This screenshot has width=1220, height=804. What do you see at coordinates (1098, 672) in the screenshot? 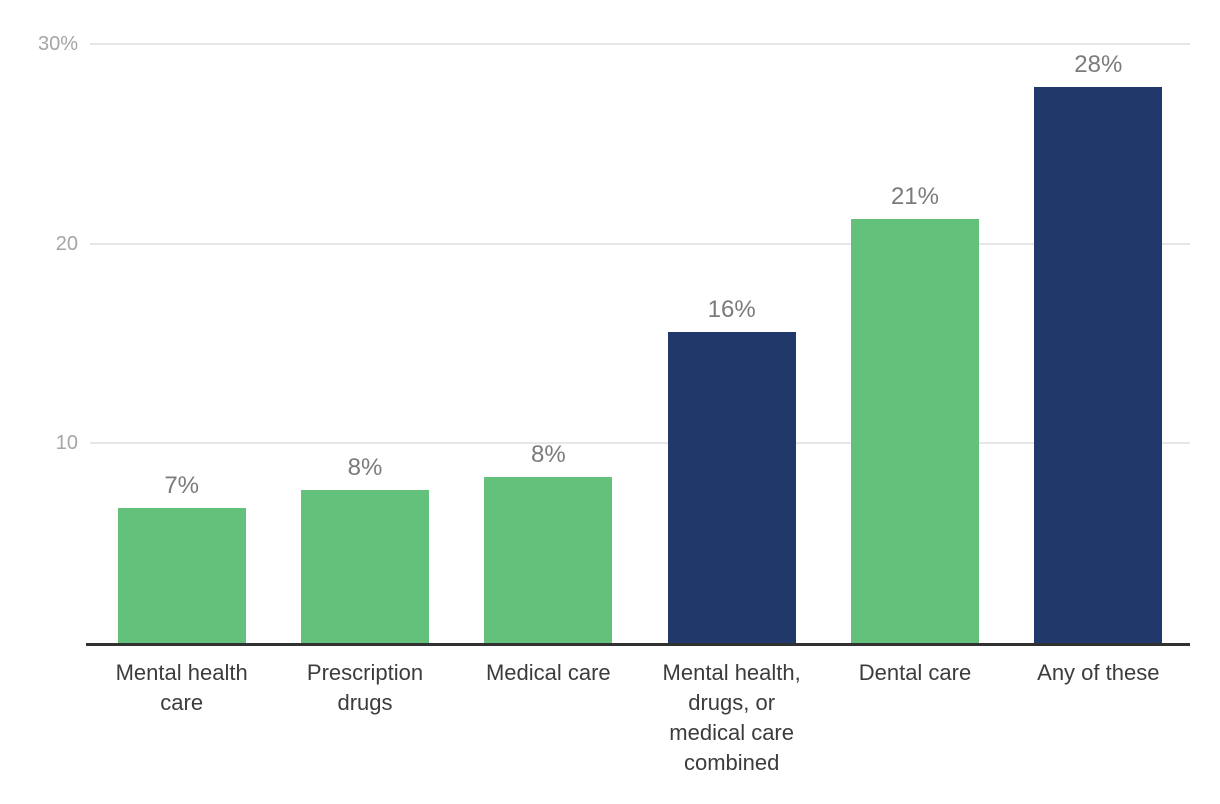
I see `x-axis-label-any-of-these: Any of these` at bounding box center [1098, 672].